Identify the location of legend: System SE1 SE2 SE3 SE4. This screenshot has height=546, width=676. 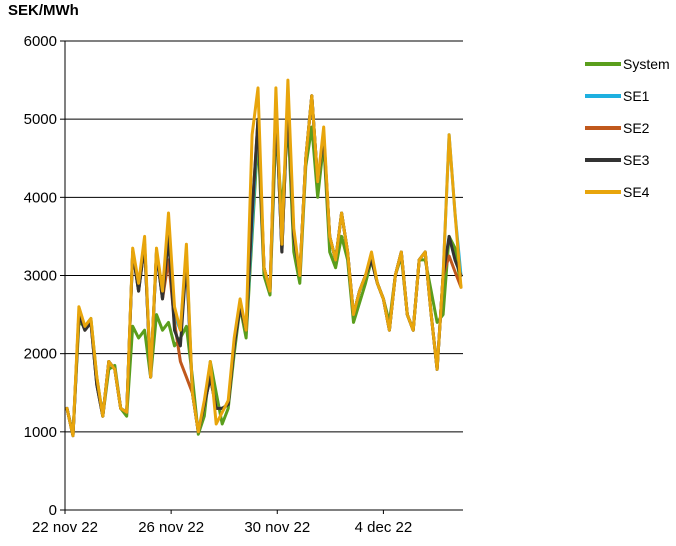
(627, 128).